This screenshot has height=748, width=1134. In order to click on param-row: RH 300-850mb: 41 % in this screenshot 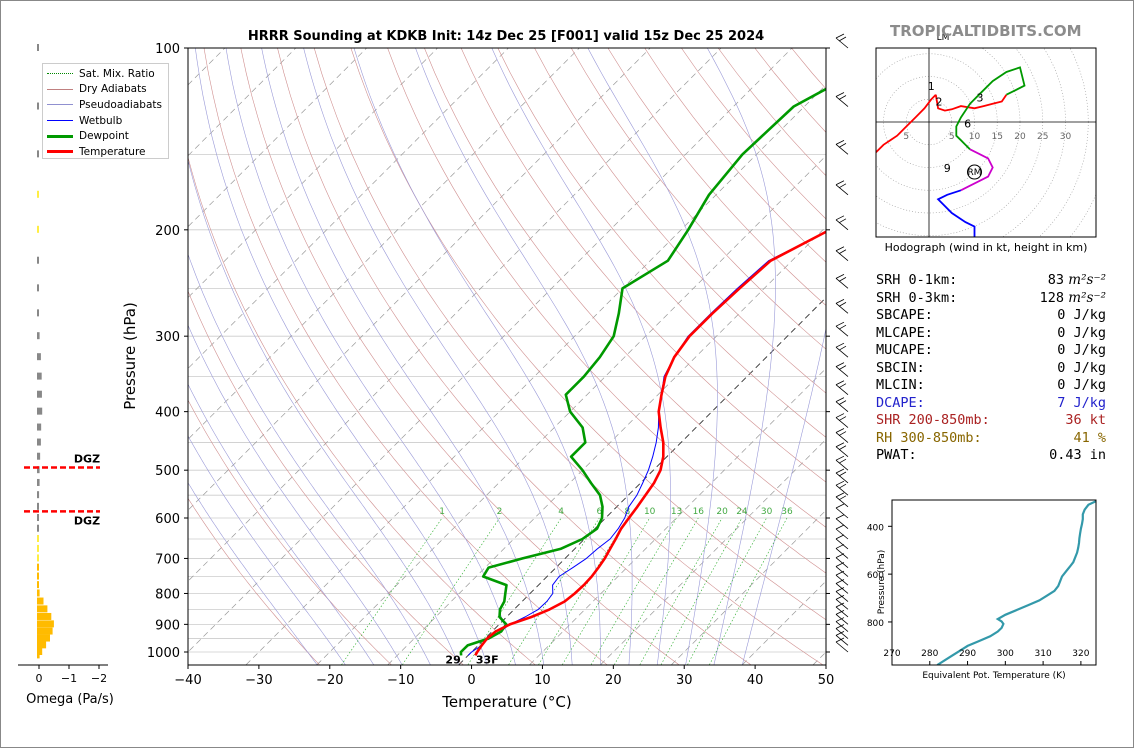, I will do `click(991, 439)`.